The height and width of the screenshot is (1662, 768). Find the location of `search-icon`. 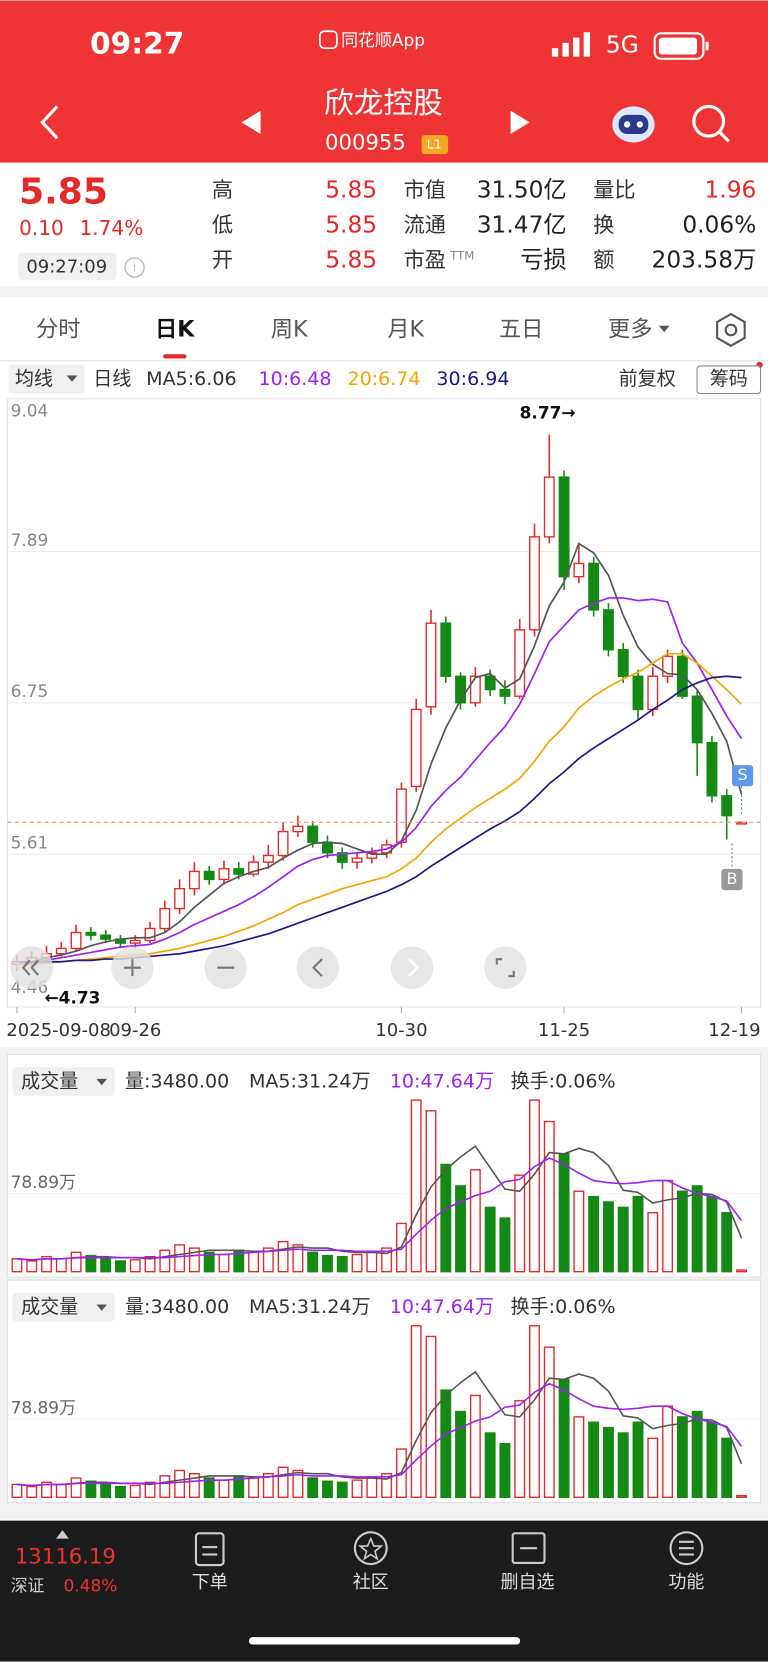

search-icon is located at coordinates (709, 121).